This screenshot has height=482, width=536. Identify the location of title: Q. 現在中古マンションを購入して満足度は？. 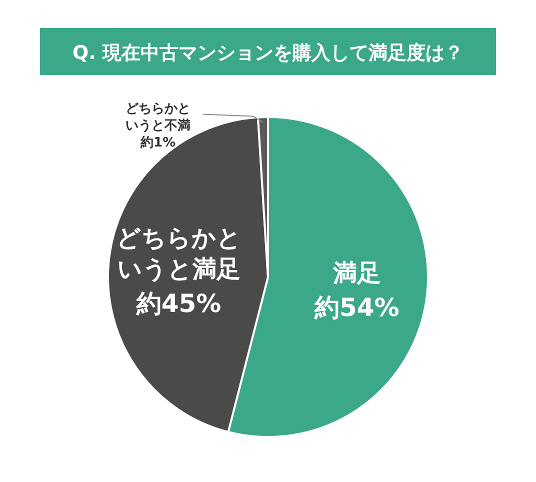
(268, 51).